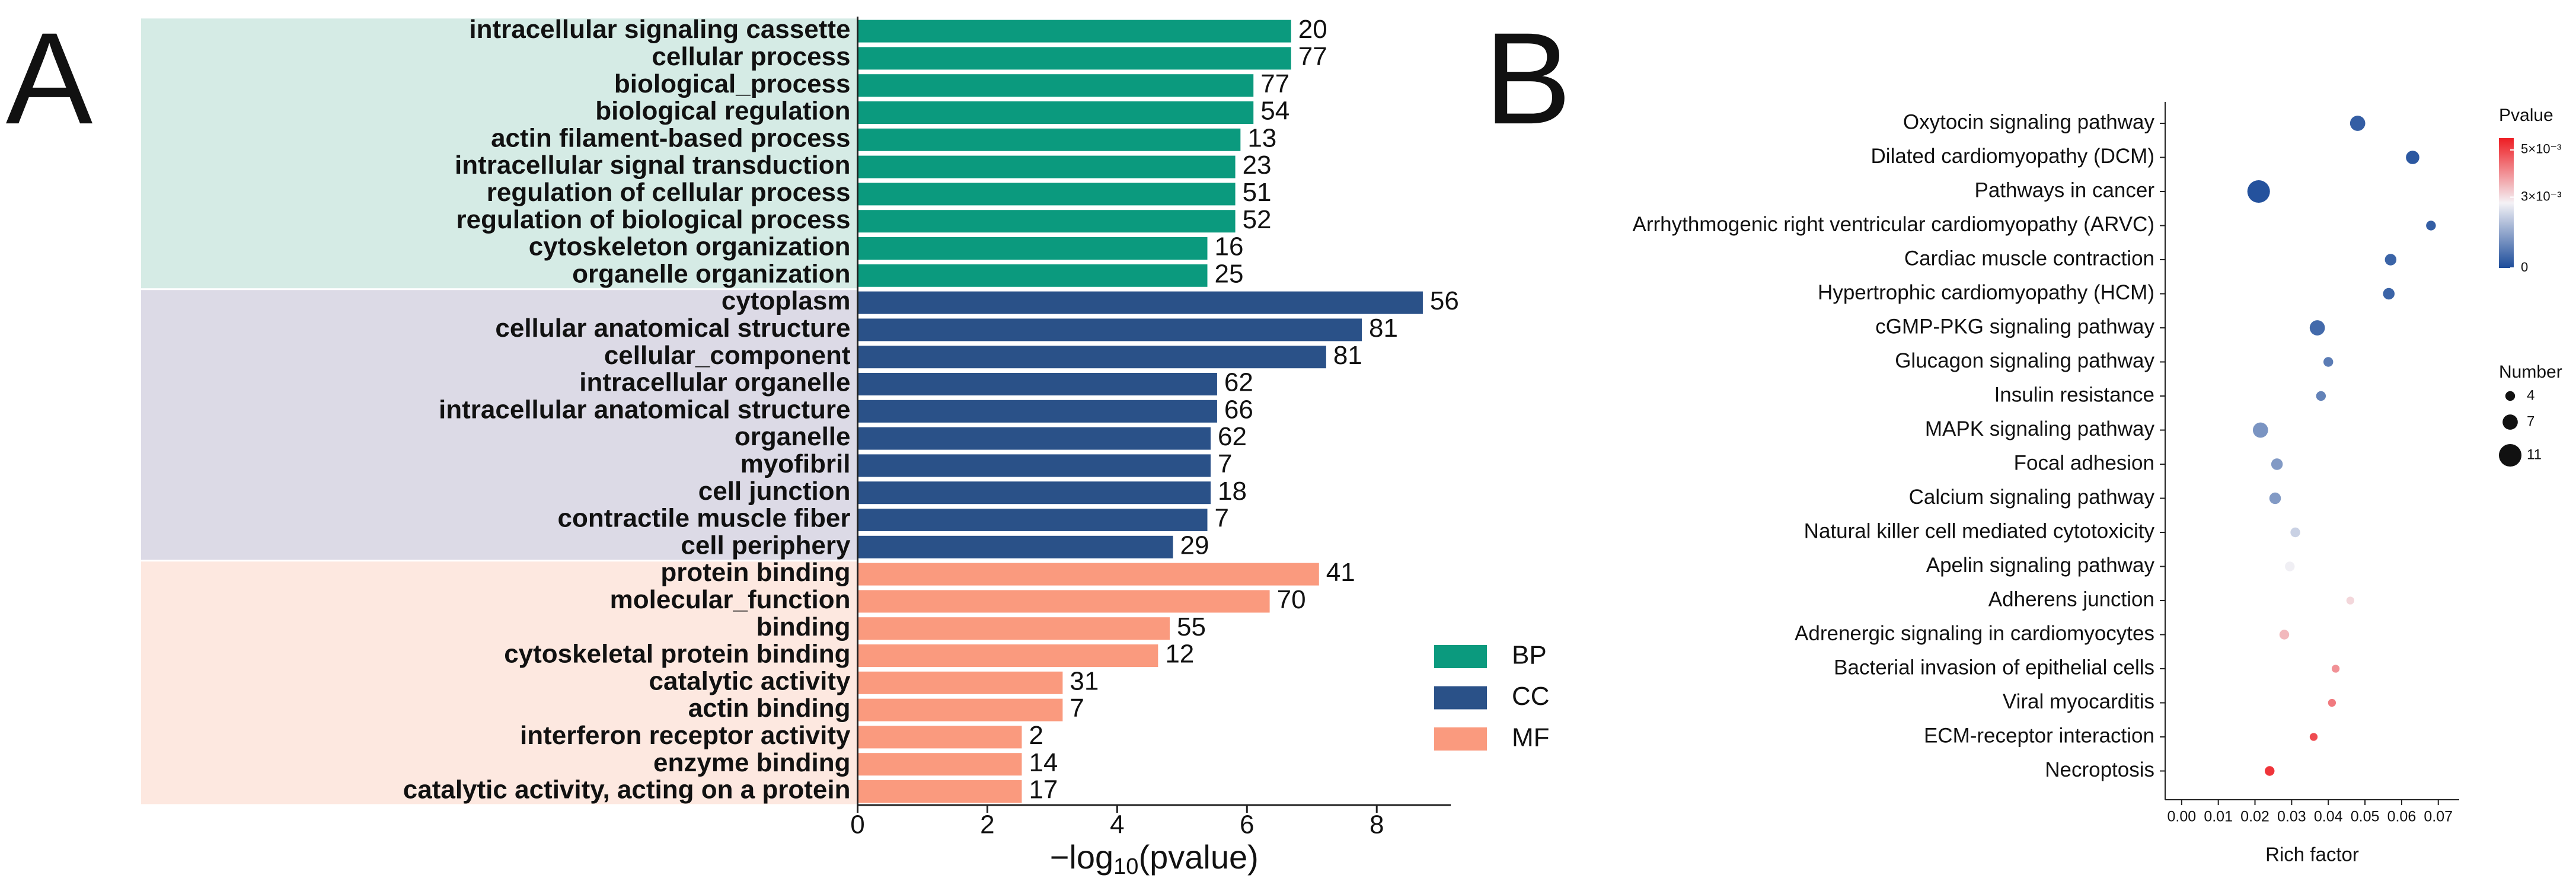 The image size is (2576, 894). What do you see at coordinates (1043, 789) in the screenshot?
I see `count-label: 17` at bounding box center [1043, 789].